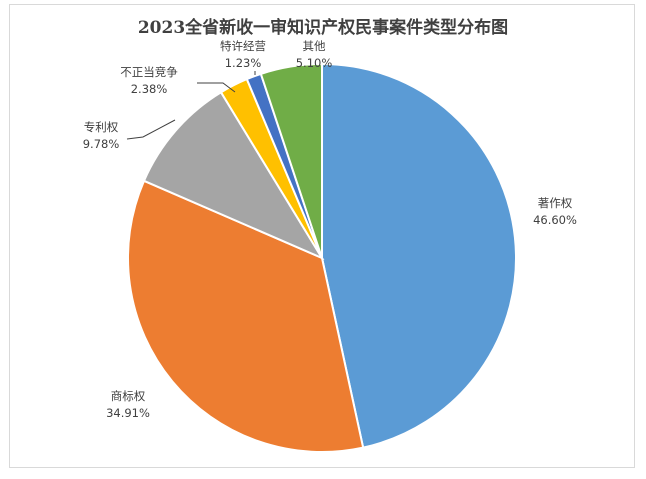 The width and height of the screenshot is (646, 479). What do you see at coordinates (555, 220) in the screenshot?
I see `slice-percent-label: 46.60%` at bounding box center [555, 220].